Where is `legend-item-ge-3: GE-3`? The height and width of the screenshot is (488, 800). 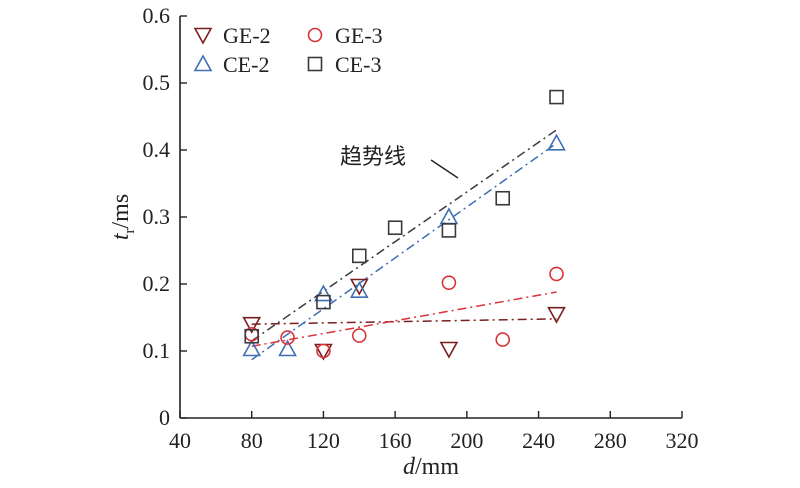
legend-item-ge-3: GE-3 is located at coordinates (345, 35).